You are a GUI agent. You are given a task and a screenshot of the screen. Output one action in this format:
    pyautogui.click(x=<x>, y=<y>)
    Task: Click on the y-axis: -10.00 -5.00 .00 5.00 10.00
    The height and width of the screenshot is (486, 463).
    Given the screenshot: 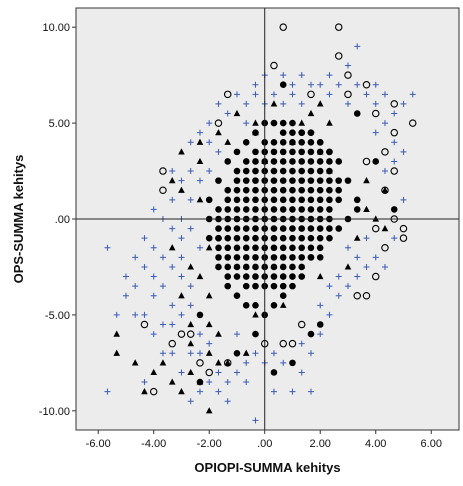 What is the action you would take?
    pyautogui.click(x=57, y=220)
    